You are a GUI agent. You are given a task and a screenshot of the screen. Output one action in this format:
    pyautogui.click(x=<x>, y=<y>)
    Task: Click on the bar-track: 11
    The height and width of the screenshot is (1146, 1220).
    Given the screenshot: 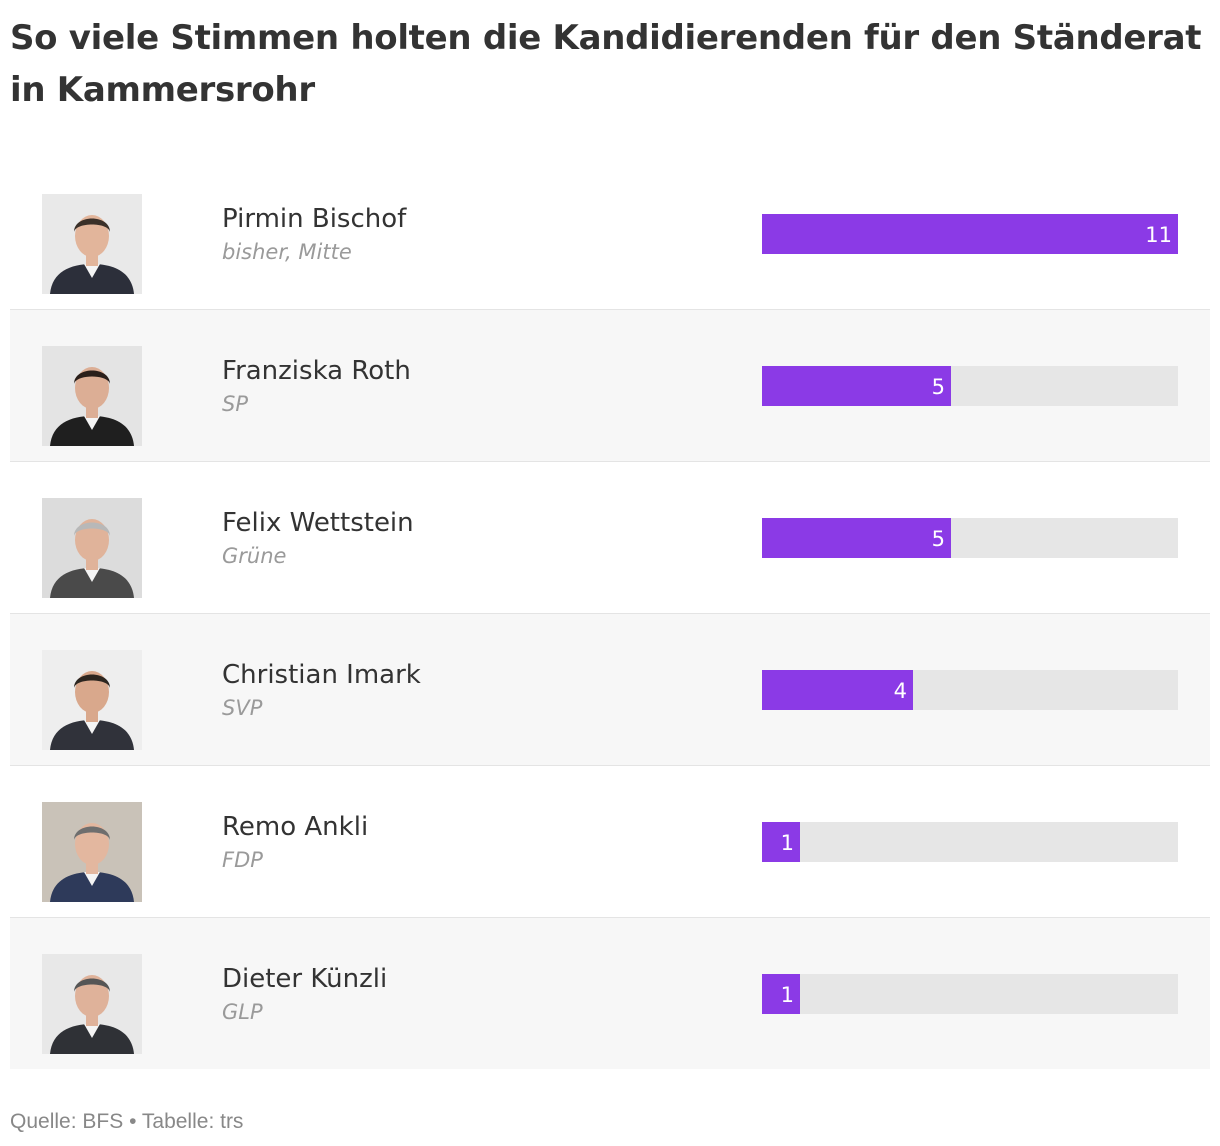 What is the action you would take?
    pyautogui.click(x=970, y=234)
    